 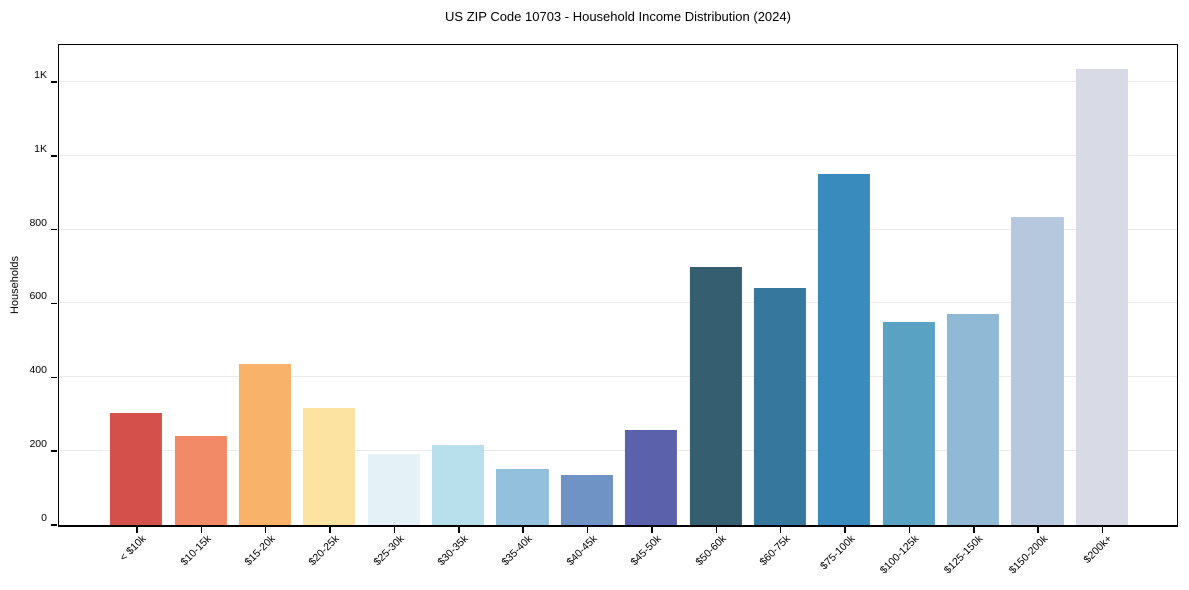 I want to click on bar-slot: $200k+, so click(x=1102, y=305).